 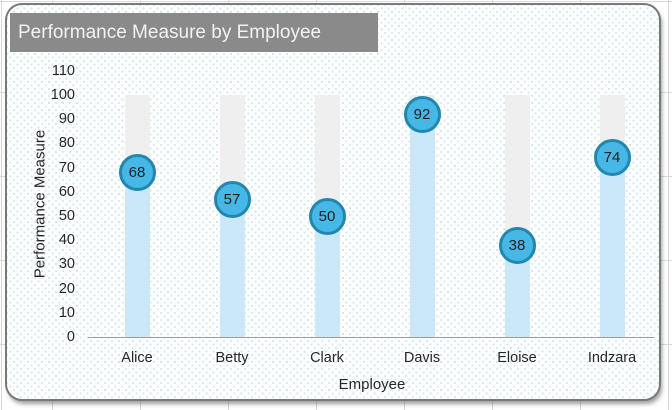 What do you see at coordinates (336, 1) in the screenshot?
I see `sheet-gridline-horizontal` at bounding box center [336, 1].